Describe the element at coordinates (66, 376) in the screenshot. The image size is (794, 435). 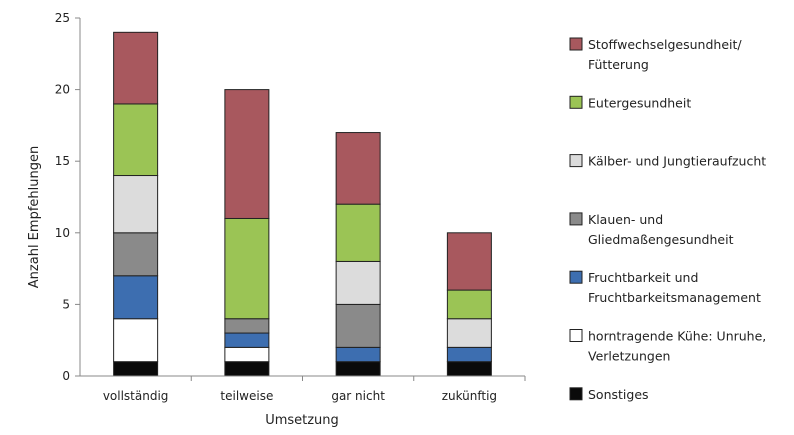
I see `y-tick-label: 0` at that location.